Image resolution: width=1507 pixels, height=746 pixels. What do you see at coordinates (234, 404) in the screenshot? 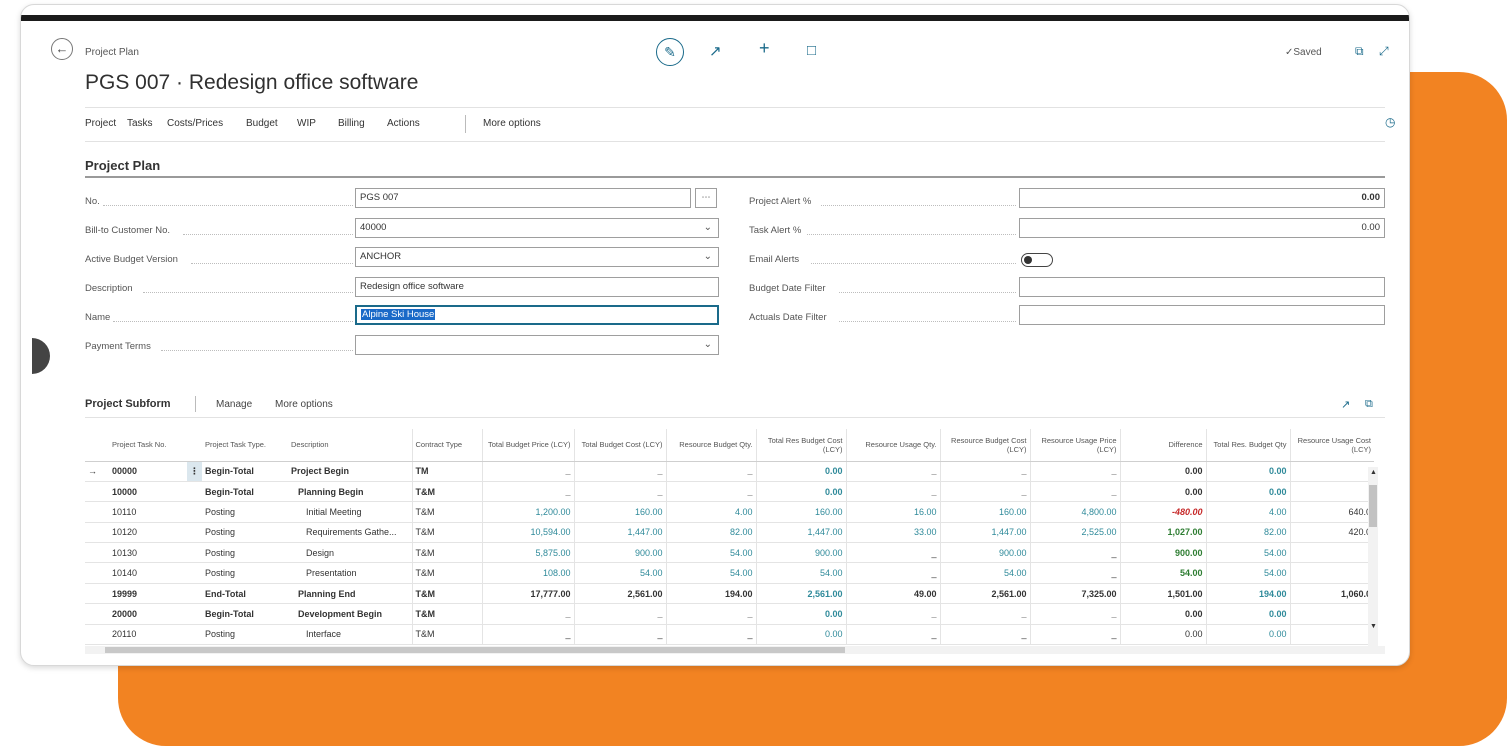
I see `subform-manage: Manage` at bounding box center [234, 404].